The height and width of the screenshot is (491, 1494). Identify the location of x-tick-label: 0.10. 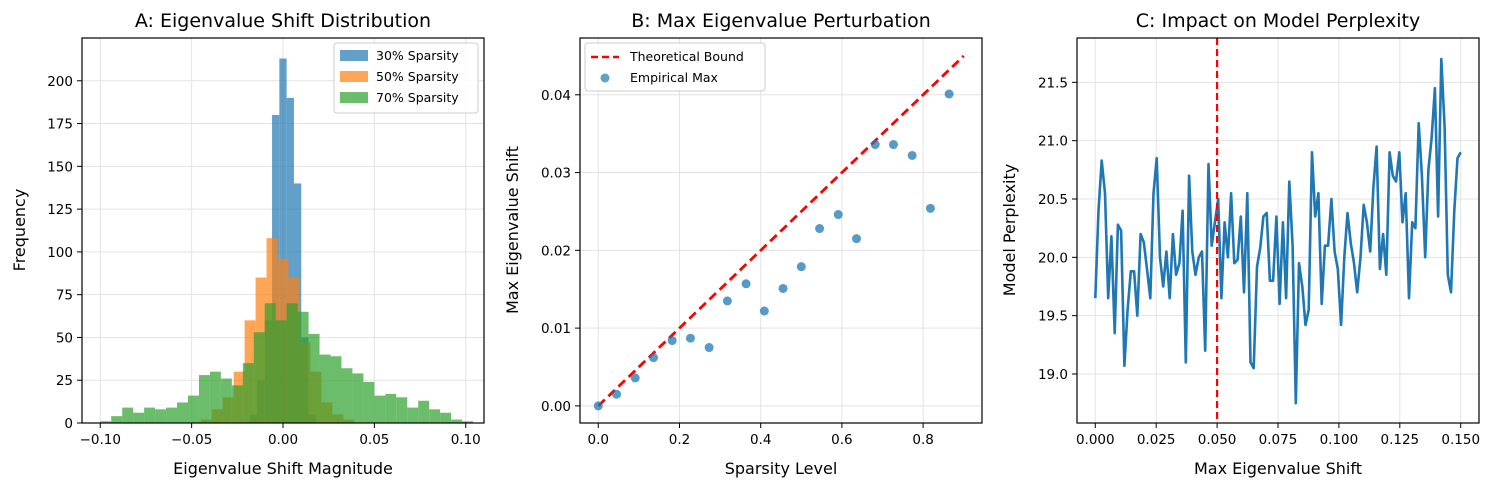
(466, 440).